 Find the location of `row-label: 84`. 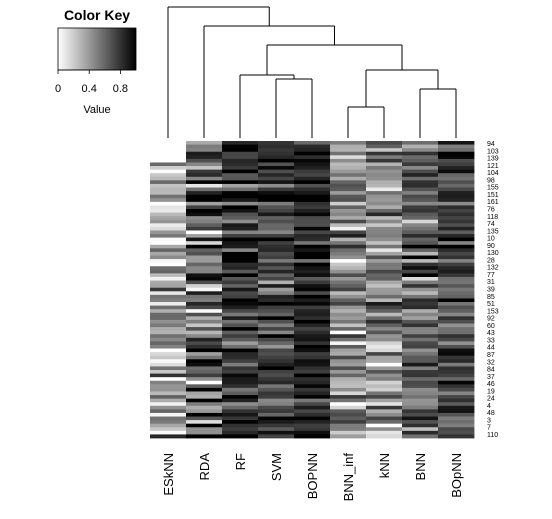

row-label: 84 is located at coordinates (491, 370).